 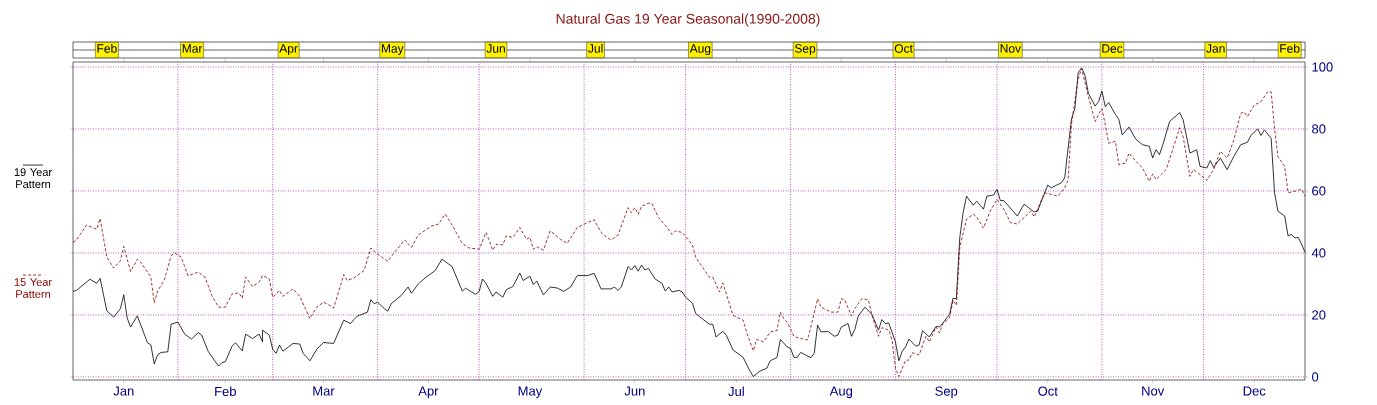 I want to click on x-tick-label: Dec, so click(x=1254, y=391).